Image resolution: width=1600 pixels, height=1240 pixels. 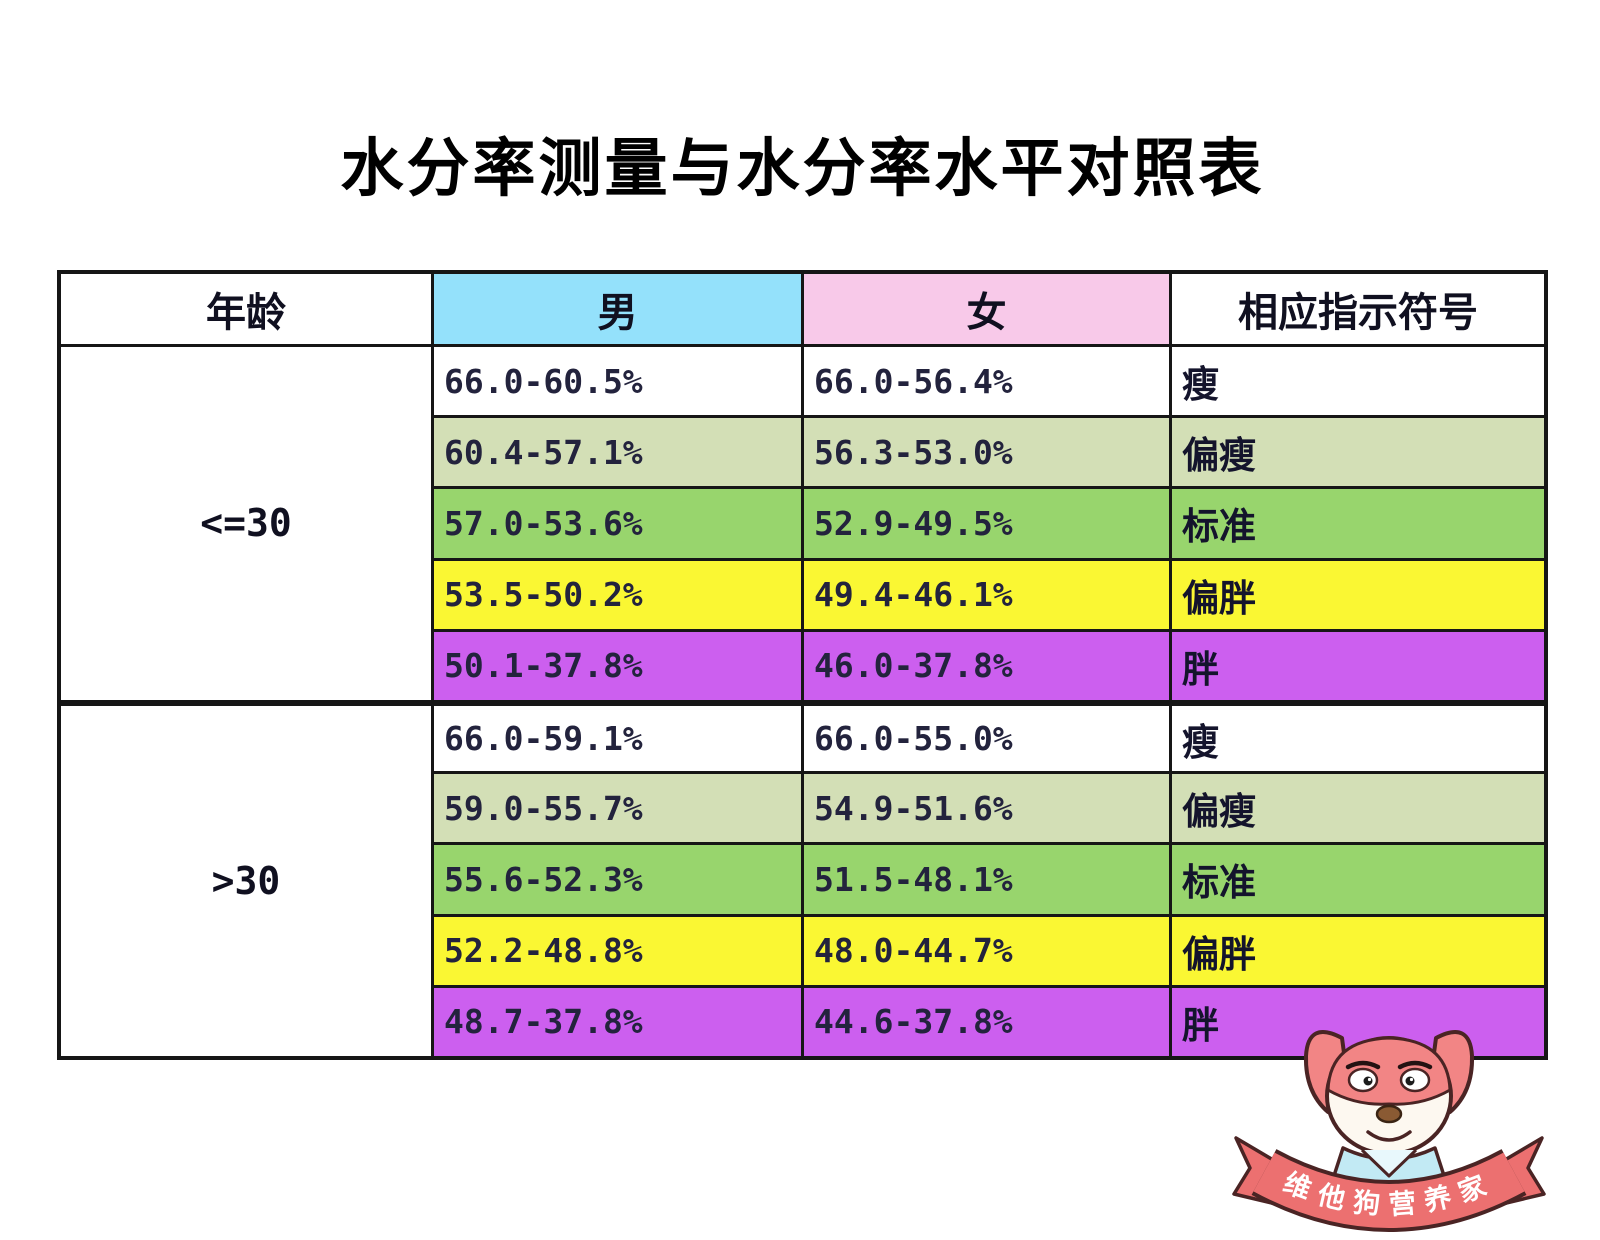 I want to click on table-cell-male: 59.0-55.7%, so click(x=617, y=808).